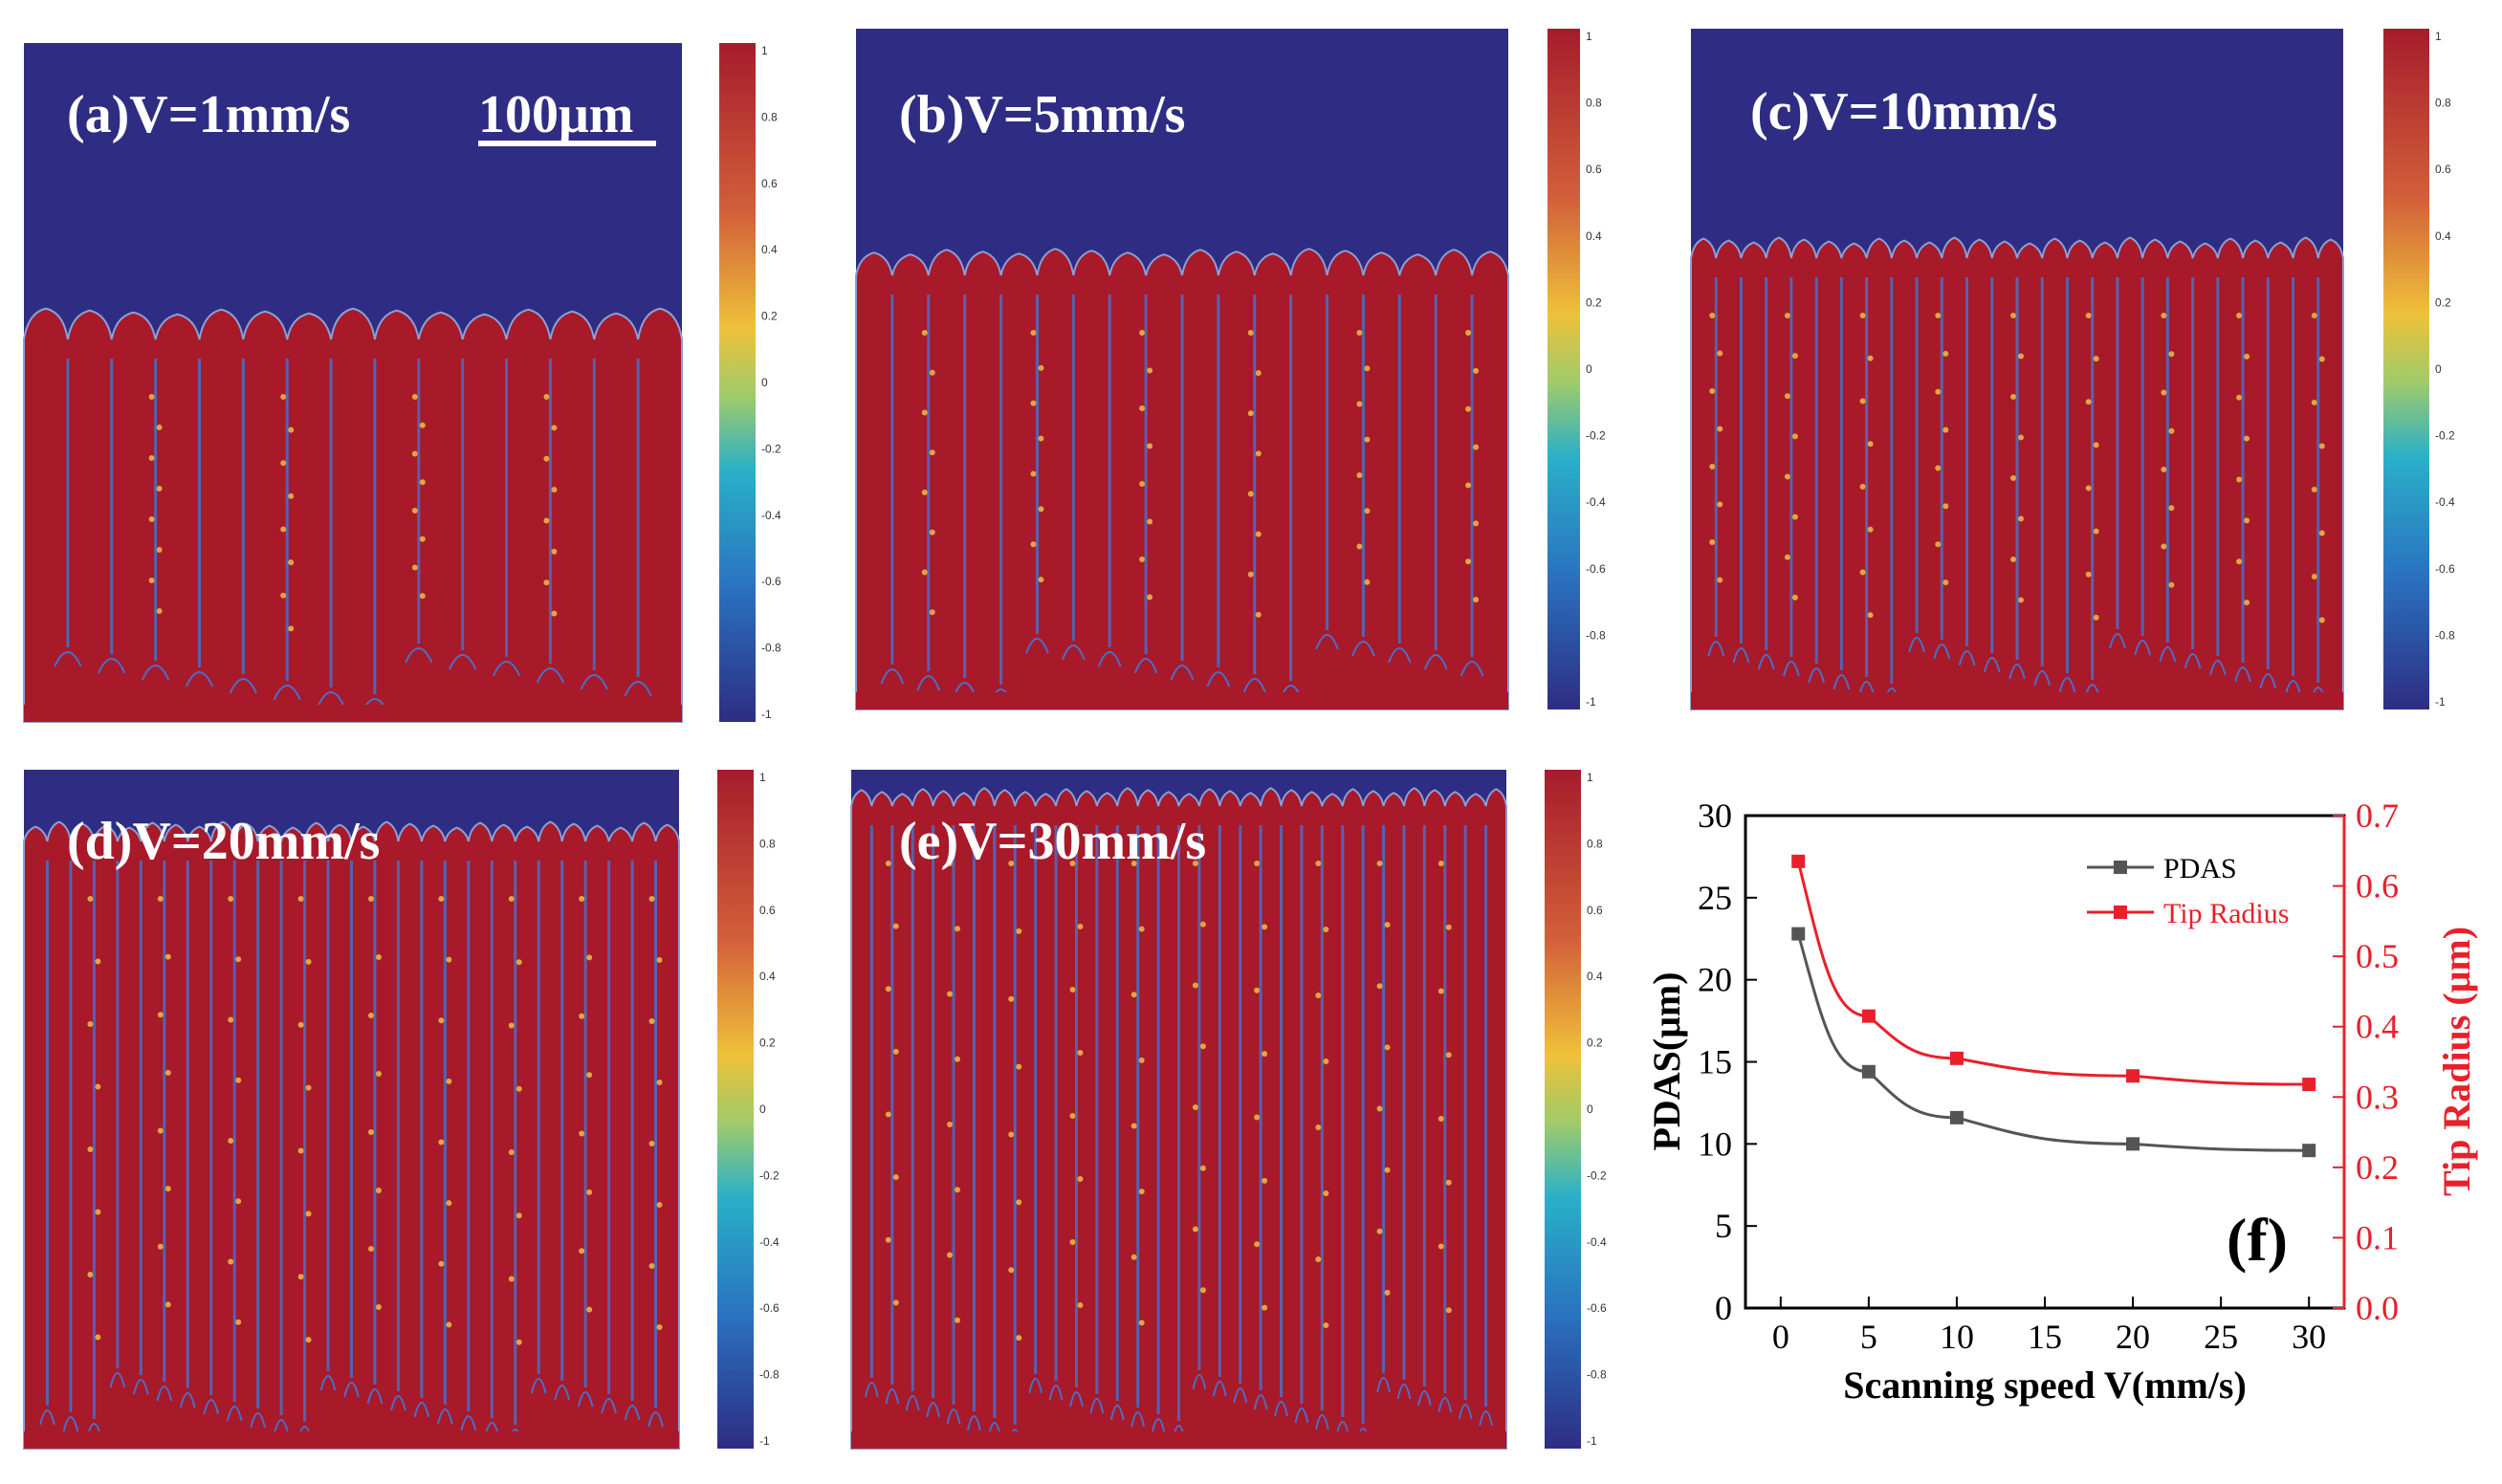 This screenshot has width=2502, height=1484. What do you see at coordinates (2377, 1237) in the screenshot?
I see `y2-tick-label: 0.1` at bounding box center [2377, 1237].